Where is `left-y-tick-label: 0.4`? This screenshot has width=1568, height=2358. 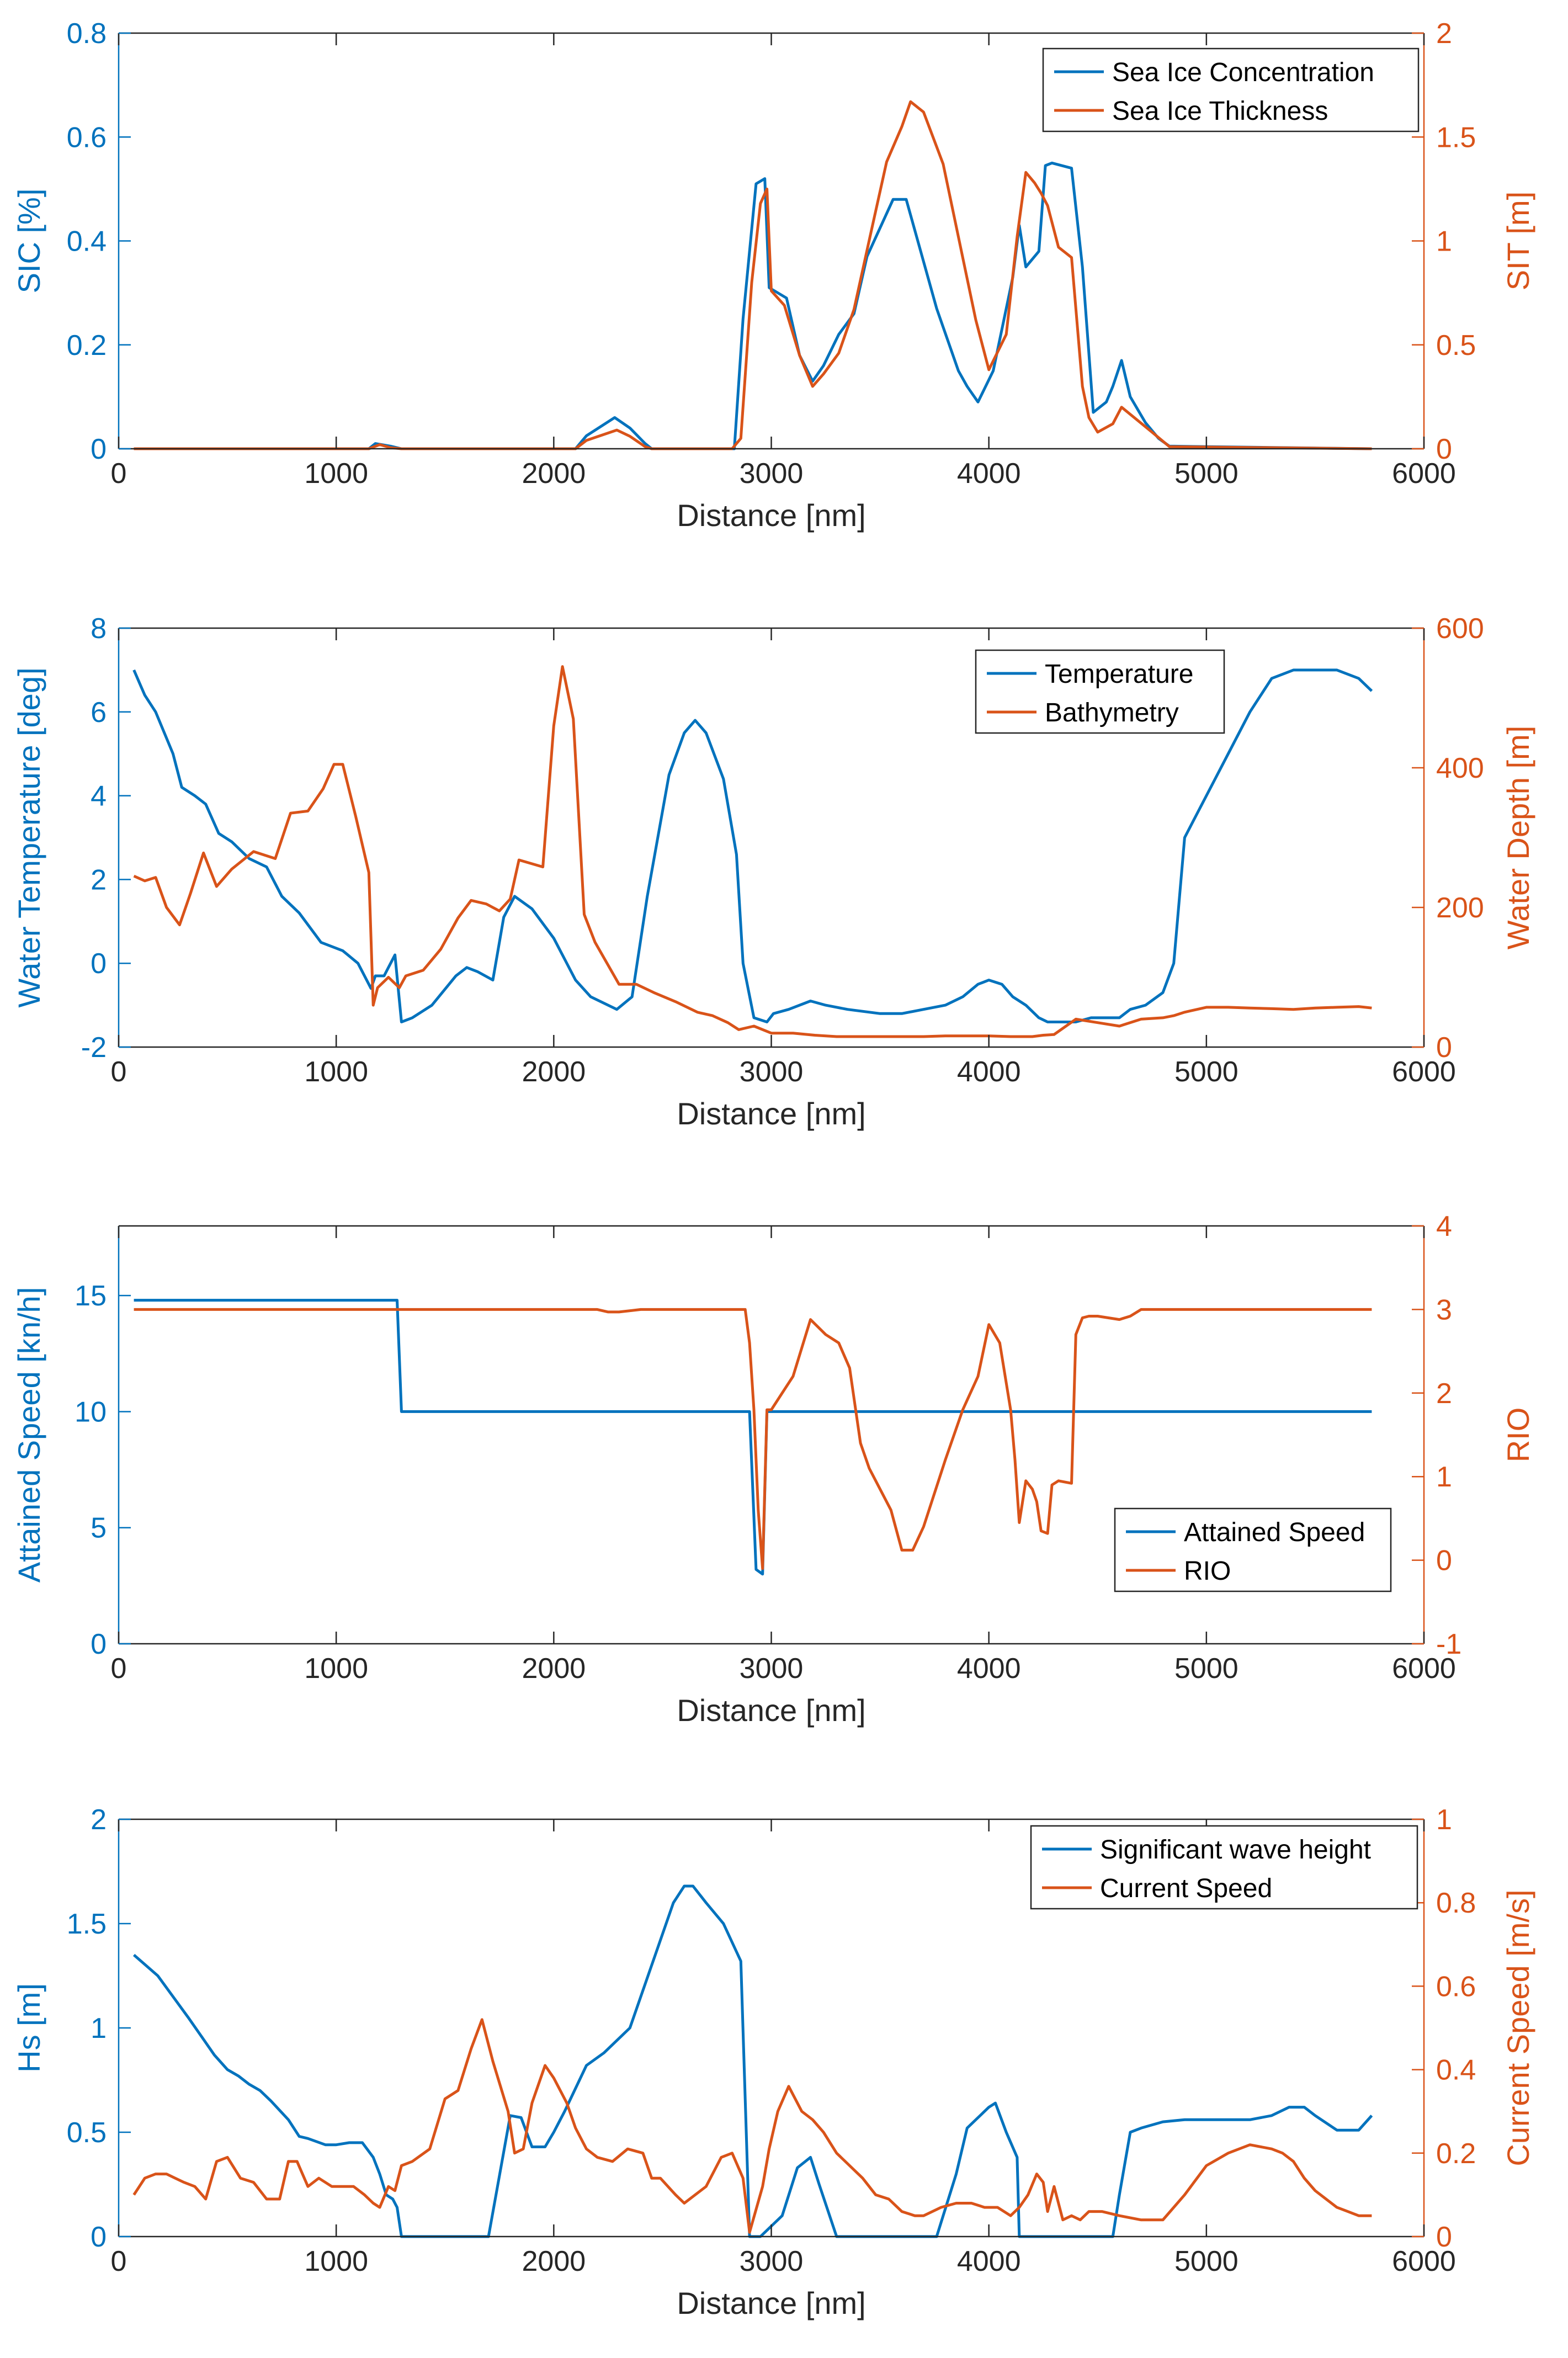 left-y-tick-label: 0.4 is located at coordinates (87, 242).